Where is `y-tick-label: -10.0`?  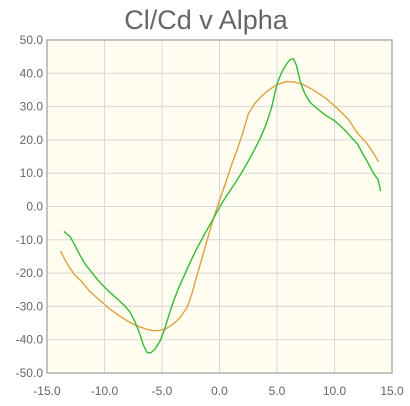
y-tick-label: -10.0 is located at coordinates (30, 240).